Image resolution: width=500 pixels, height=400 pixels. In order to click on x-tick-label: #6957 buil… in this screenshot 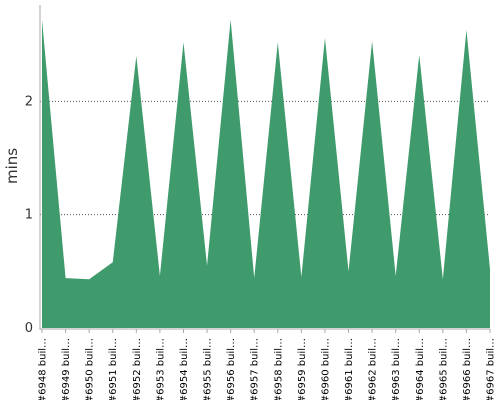, I will do `click(255, 369)`.